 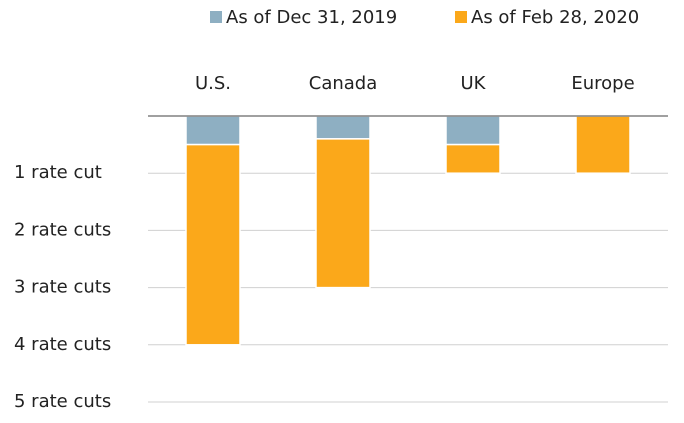 I want to click on y-tick-label: 4 rate cuts, so click(x=62, y=344).